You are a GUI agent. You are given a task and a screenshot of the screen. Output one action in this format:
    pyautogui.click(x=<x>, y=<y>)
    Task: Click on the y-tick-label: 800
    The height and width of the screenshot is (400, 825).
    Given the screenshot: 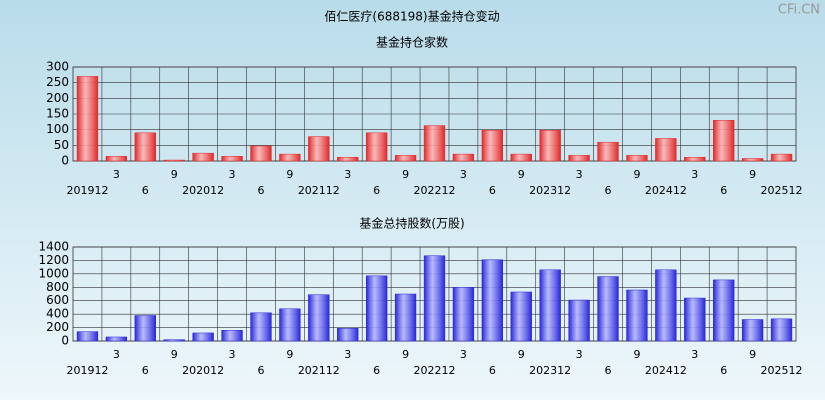 What is the action you would take?
    pyautogui.click(x=57, y=287)
    